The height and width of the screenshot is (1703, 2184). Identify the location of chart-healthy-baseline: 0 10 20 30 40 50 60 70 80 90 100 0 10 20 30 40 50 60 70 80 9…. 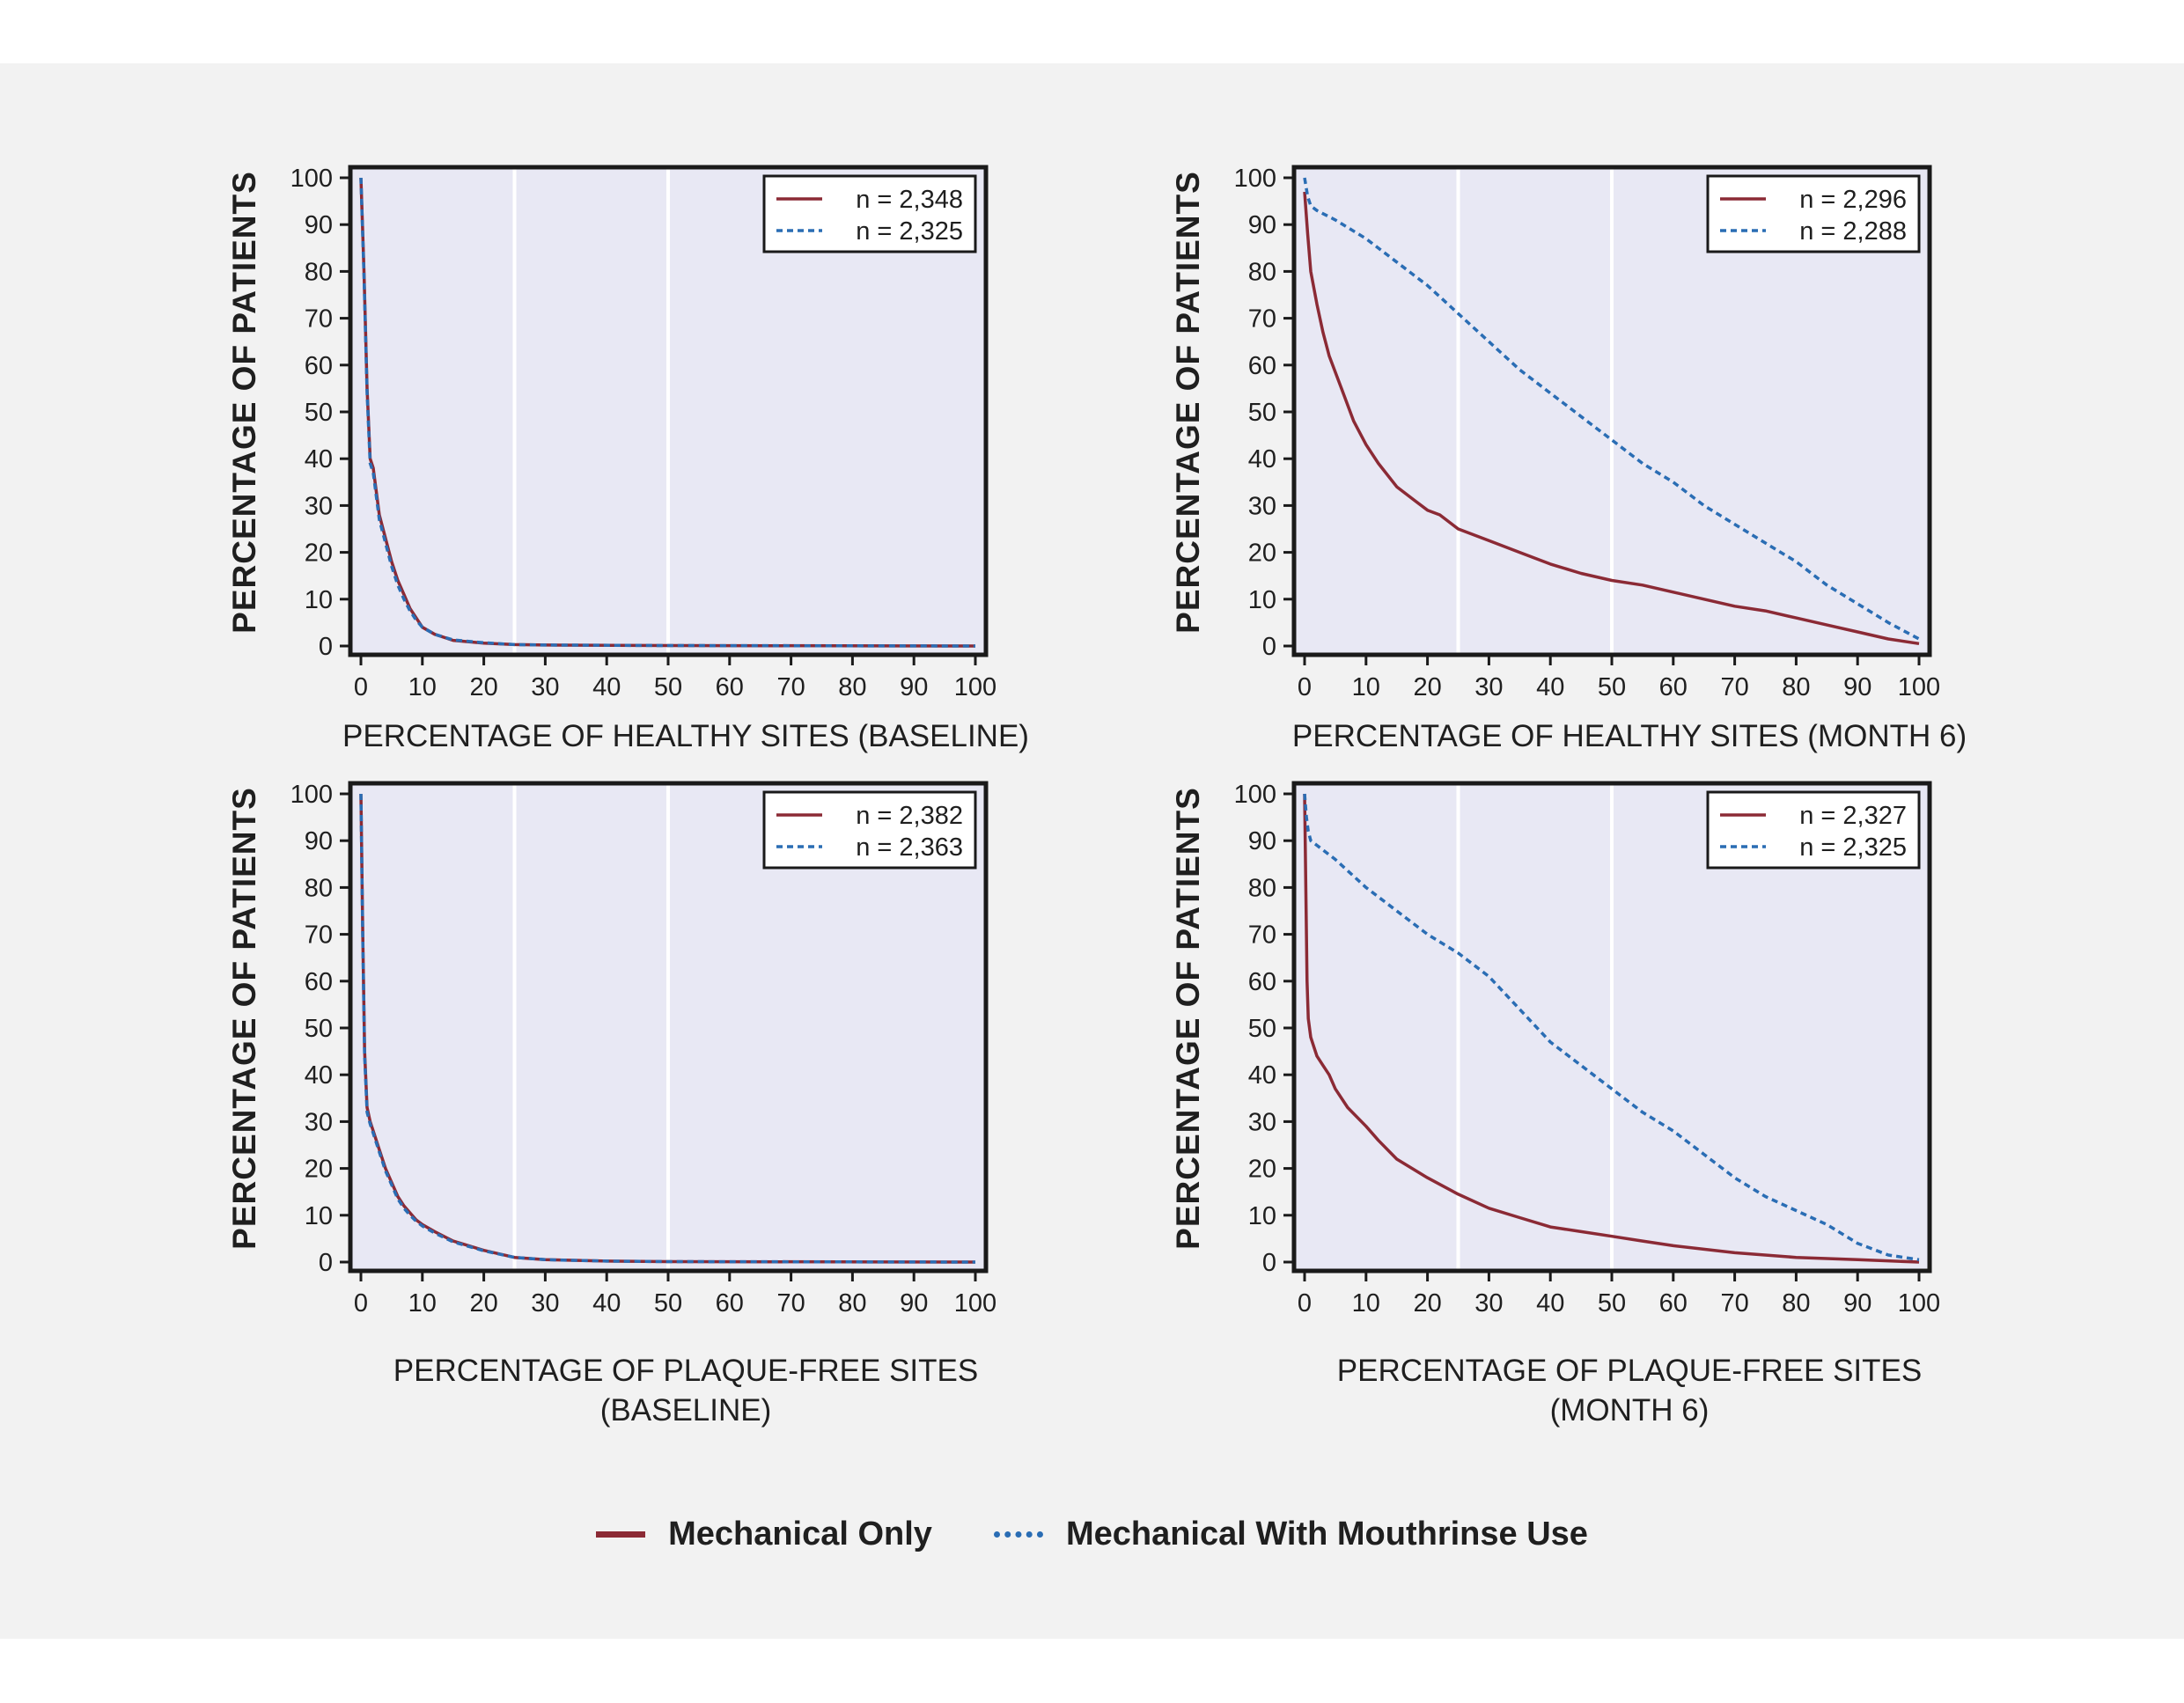
(627, 459).